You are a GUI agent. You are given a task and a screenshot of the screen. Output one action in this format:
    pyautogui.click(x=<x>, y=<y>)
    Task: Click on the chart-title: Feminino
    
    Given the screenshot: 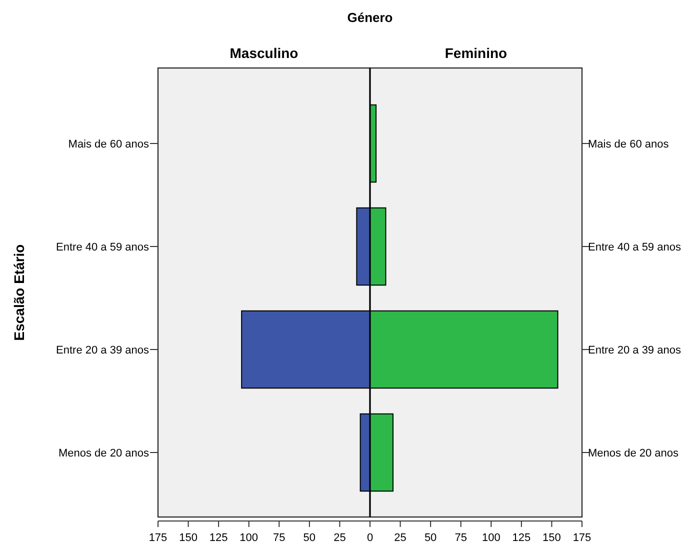 What is the action you would take?
    pyautogui.click(x=476, y=53)
    